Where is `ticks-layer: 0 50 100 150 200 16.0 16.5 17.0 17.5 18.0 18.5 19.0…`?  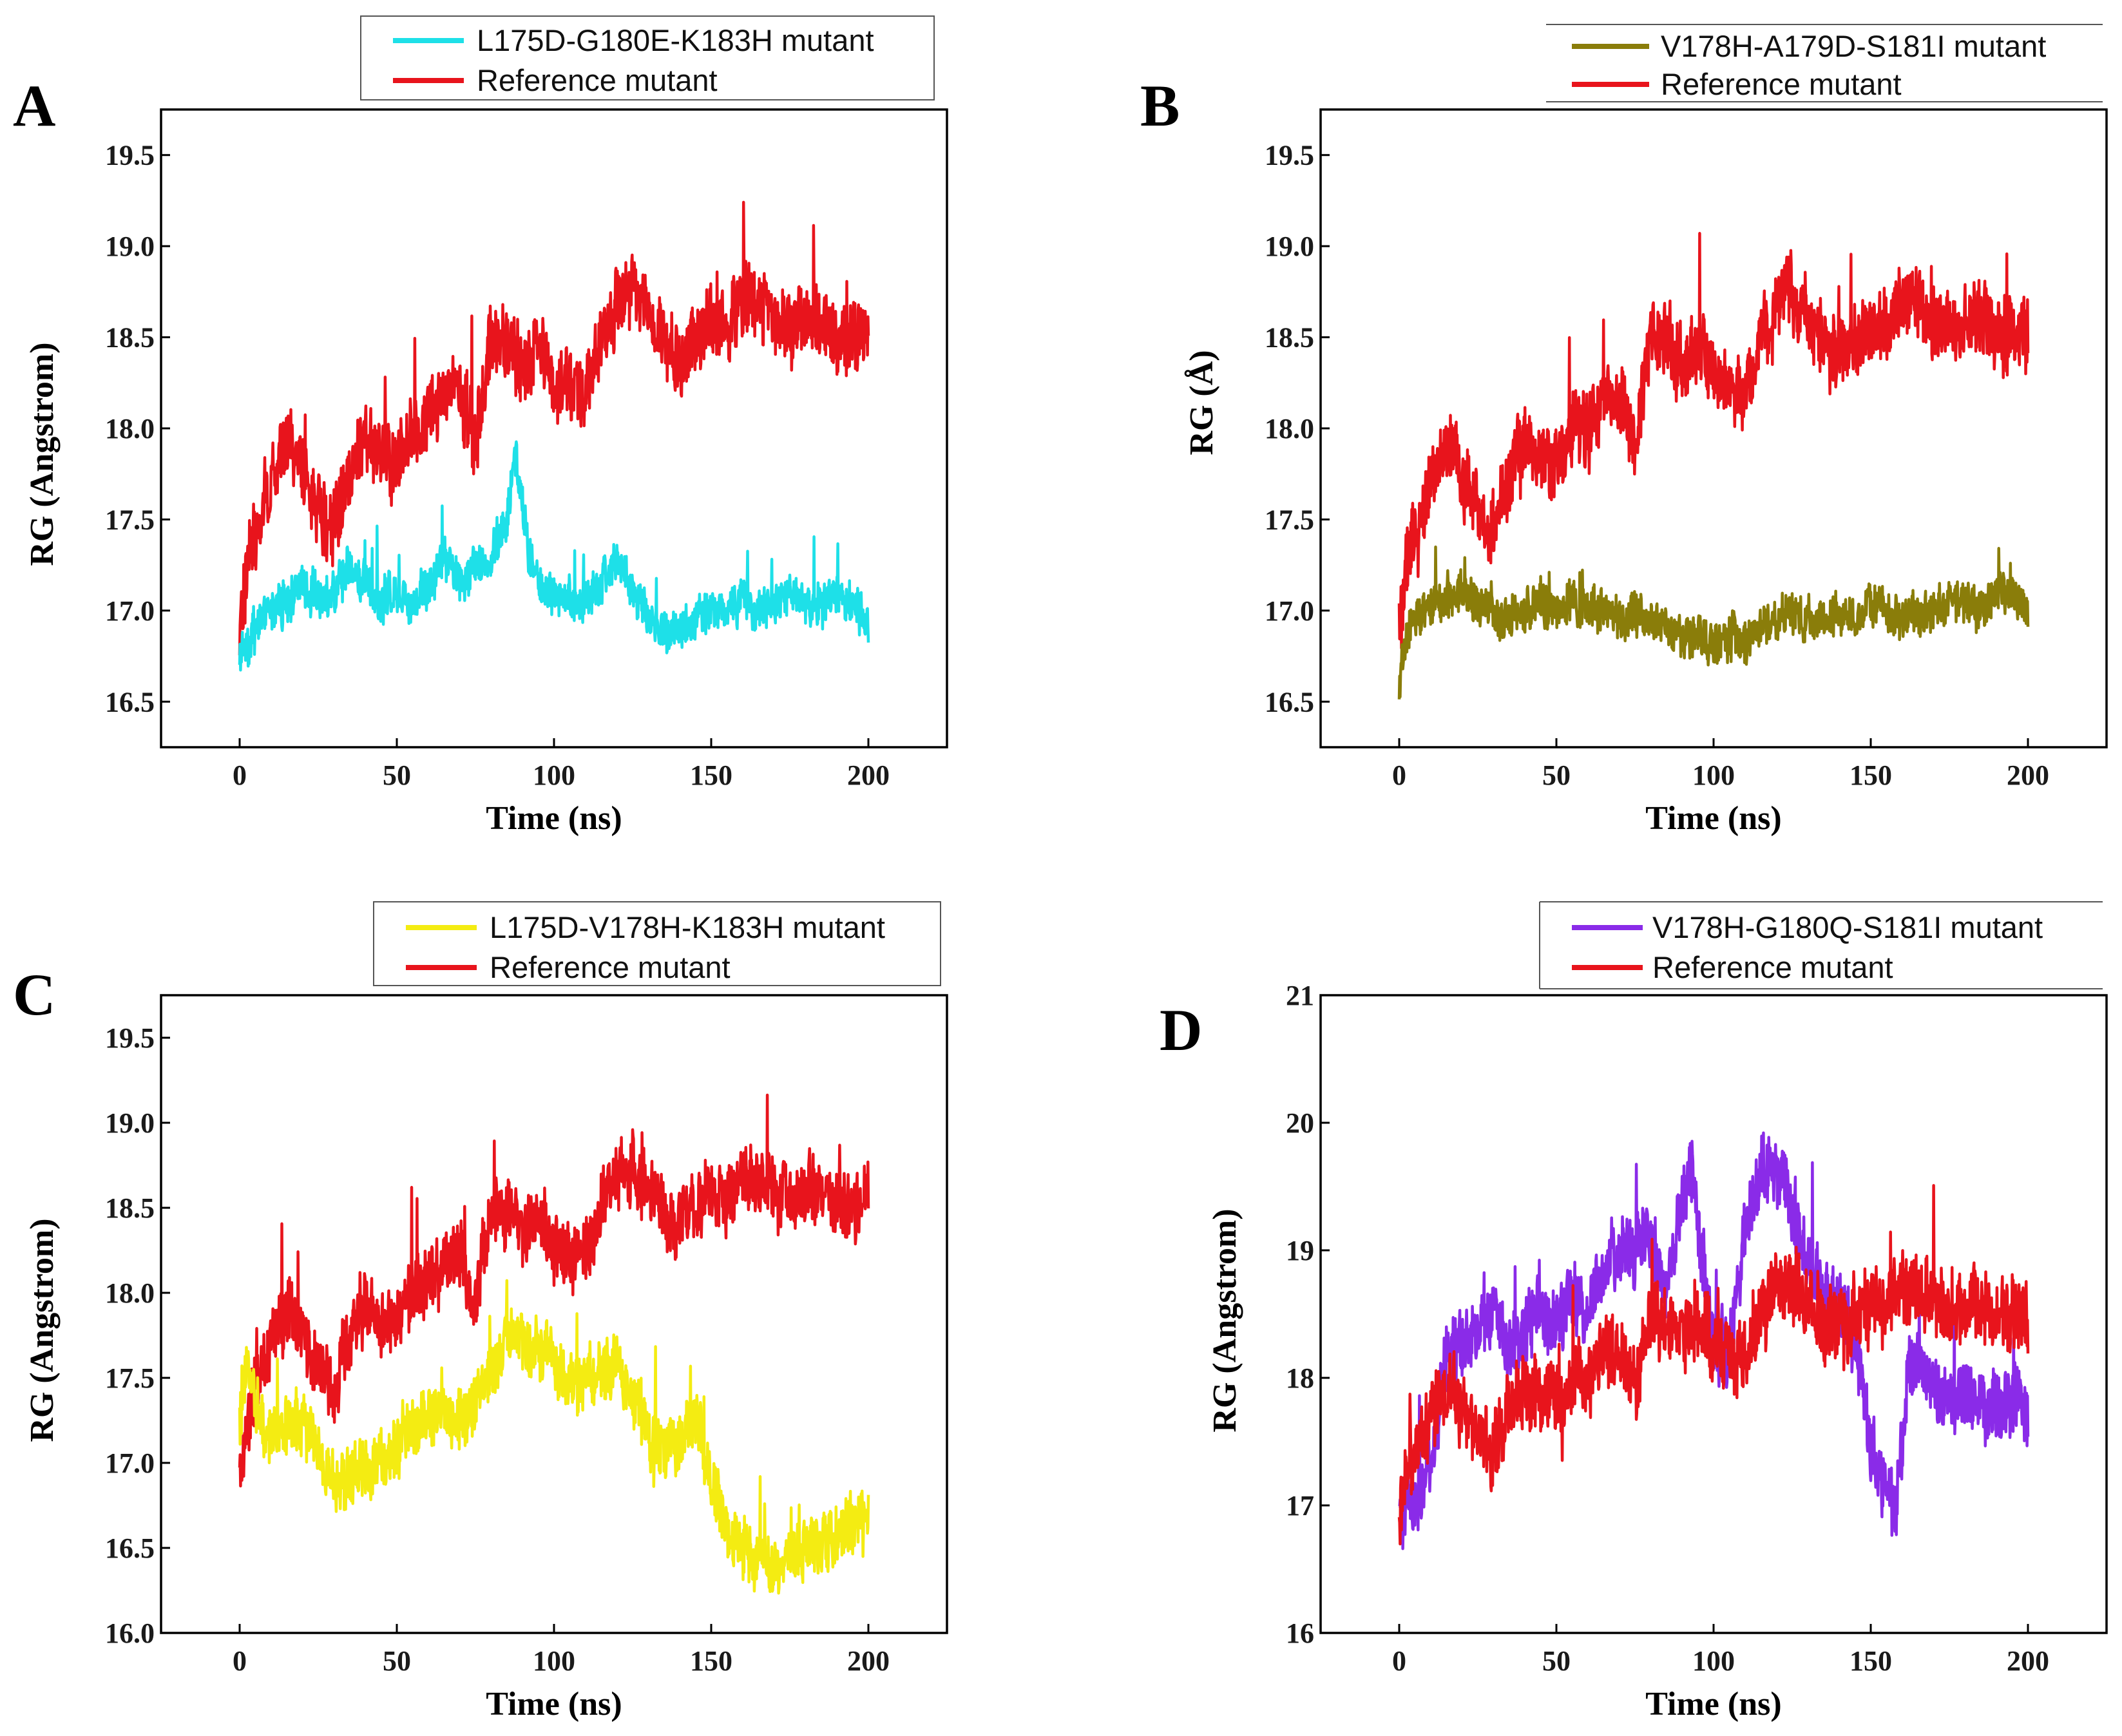
ticks-layer: 0 50 100 150 200 16.0 16.5 17.0 17.5 18.0 18.5 19.0… is located at coordinates (497, 1350).